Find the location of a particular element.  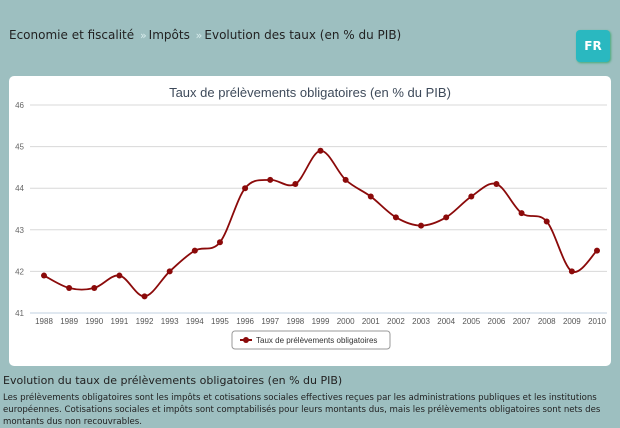

y-tick-label: 41 is located at coordinates (19, 313).